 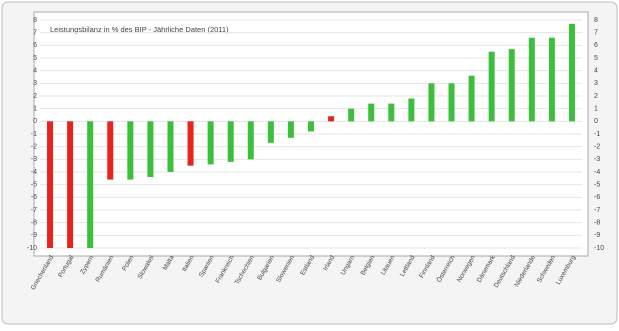 What do you see at coordinates (597, 235) in the screenshot?
I see `y2-tick-label: -9` at bounding box center [597, 235].